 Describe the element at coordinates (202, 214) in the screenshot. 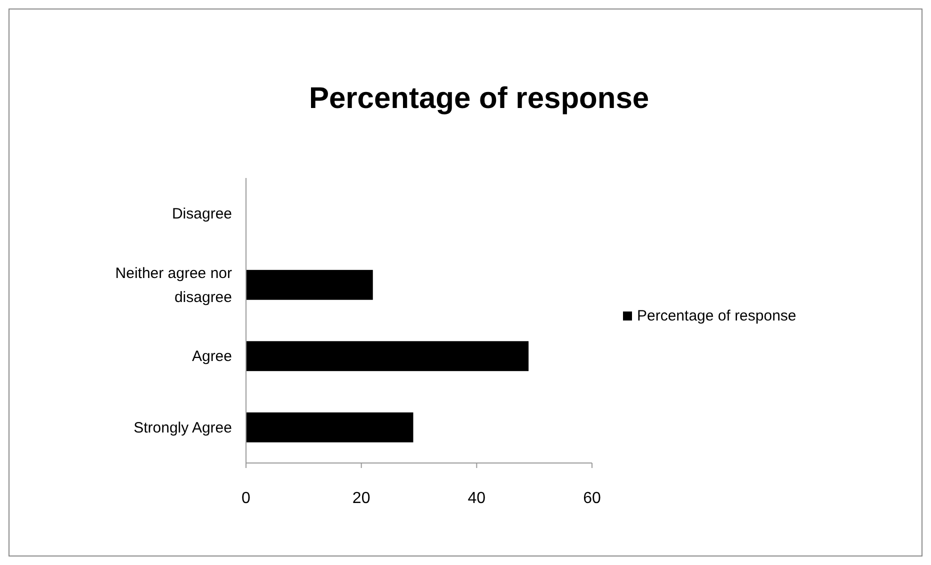

I see `y-tick-label: Disagree` at that location.